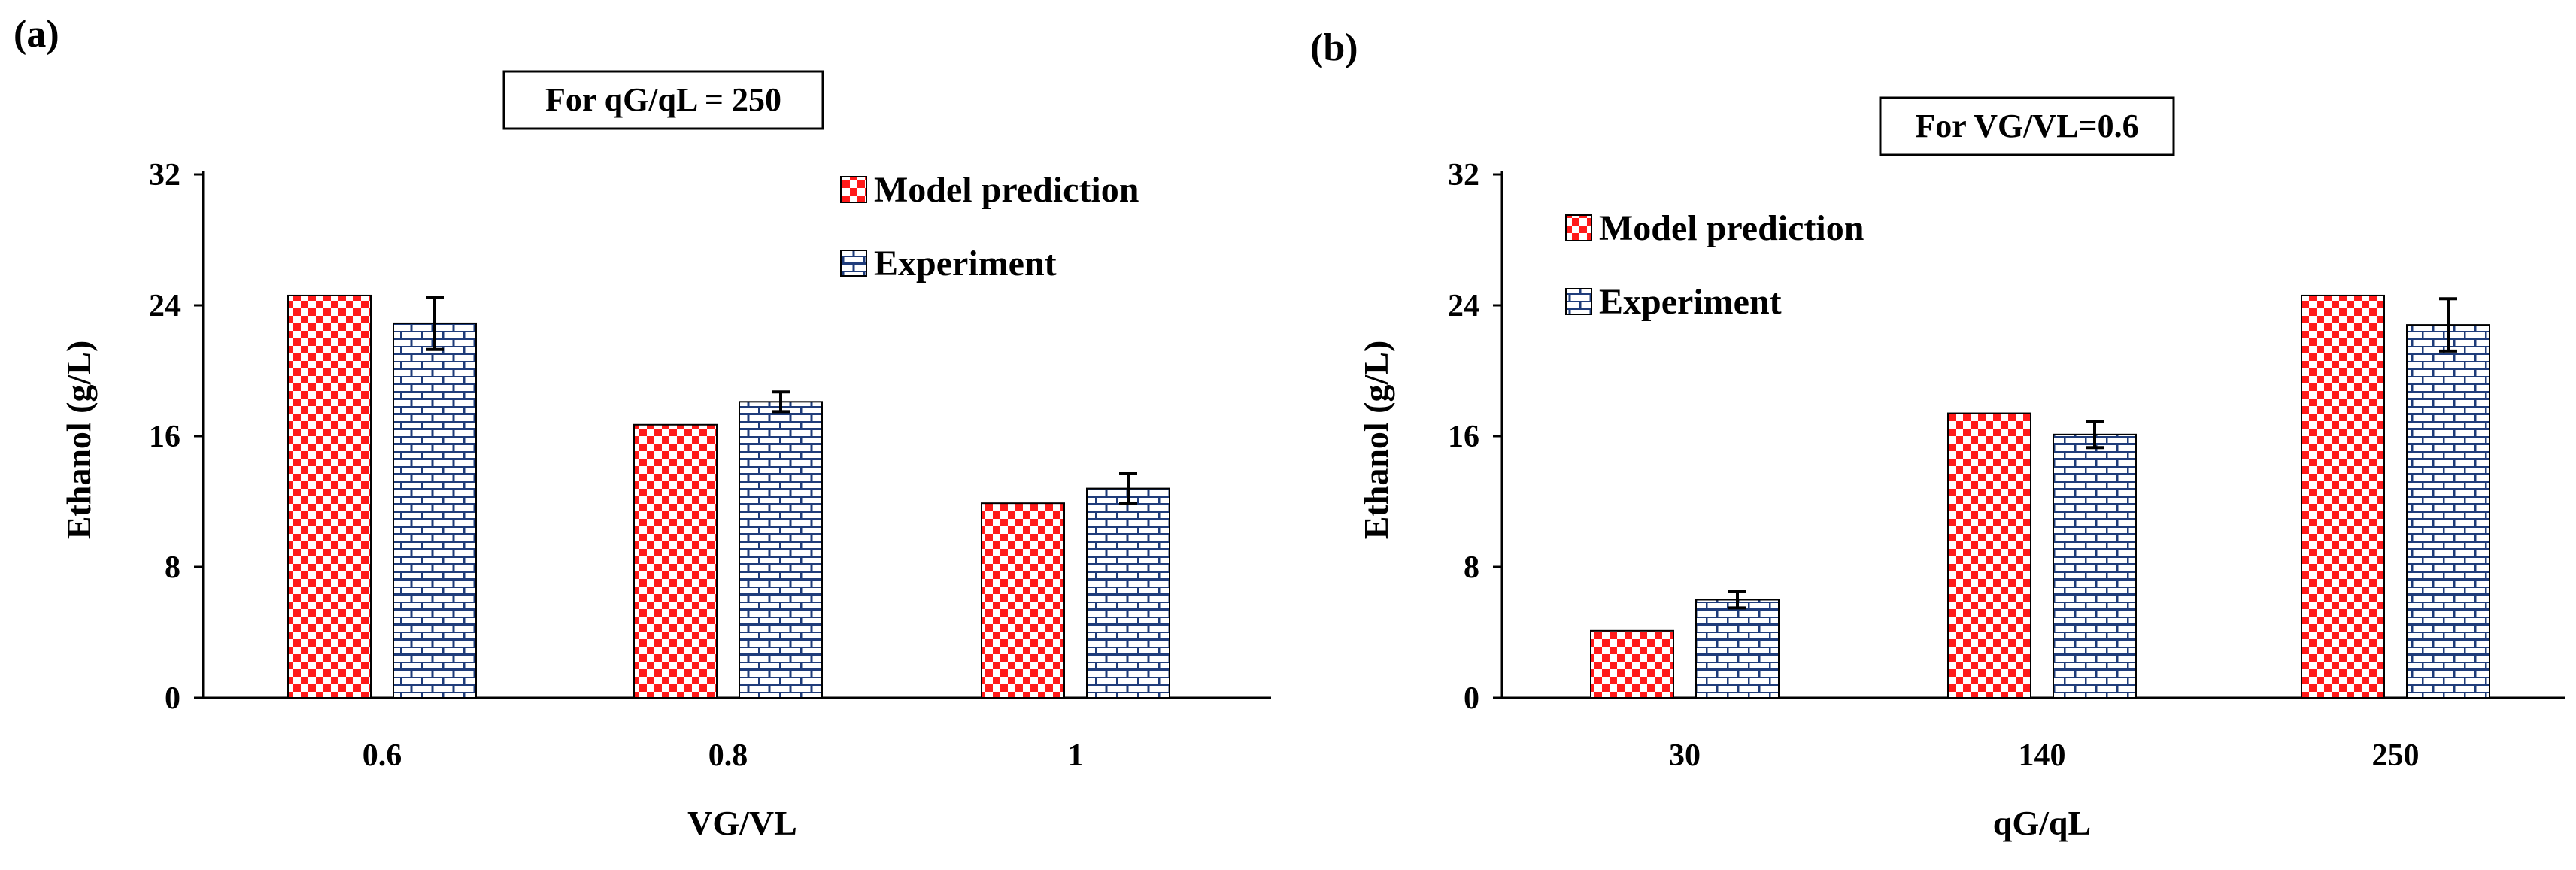 Image resolution: width=2576 pixels, height=870 pixels. What do you see at coordinates (742, 823) in the screenshot?
I see `panel-a-xlabel: VG/VL` at bounding box center [742, 823].